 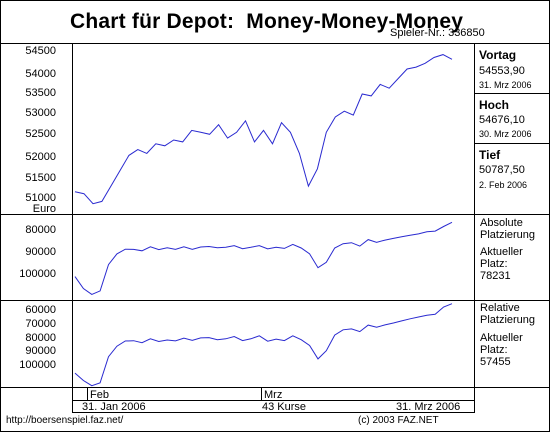 What do you see at coordinates (501, 223) in the screenshot?
I see `abs-title-1: Absolute` at bounding box center [501, 223].